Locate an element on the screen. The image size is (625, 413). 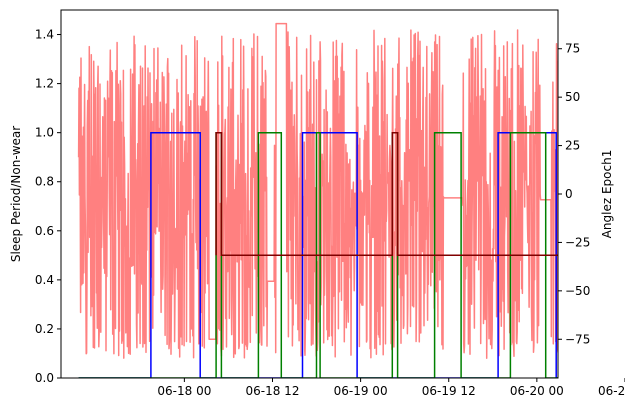
y-left-tick-label: 0.6 is located at coordinates (44, 231).